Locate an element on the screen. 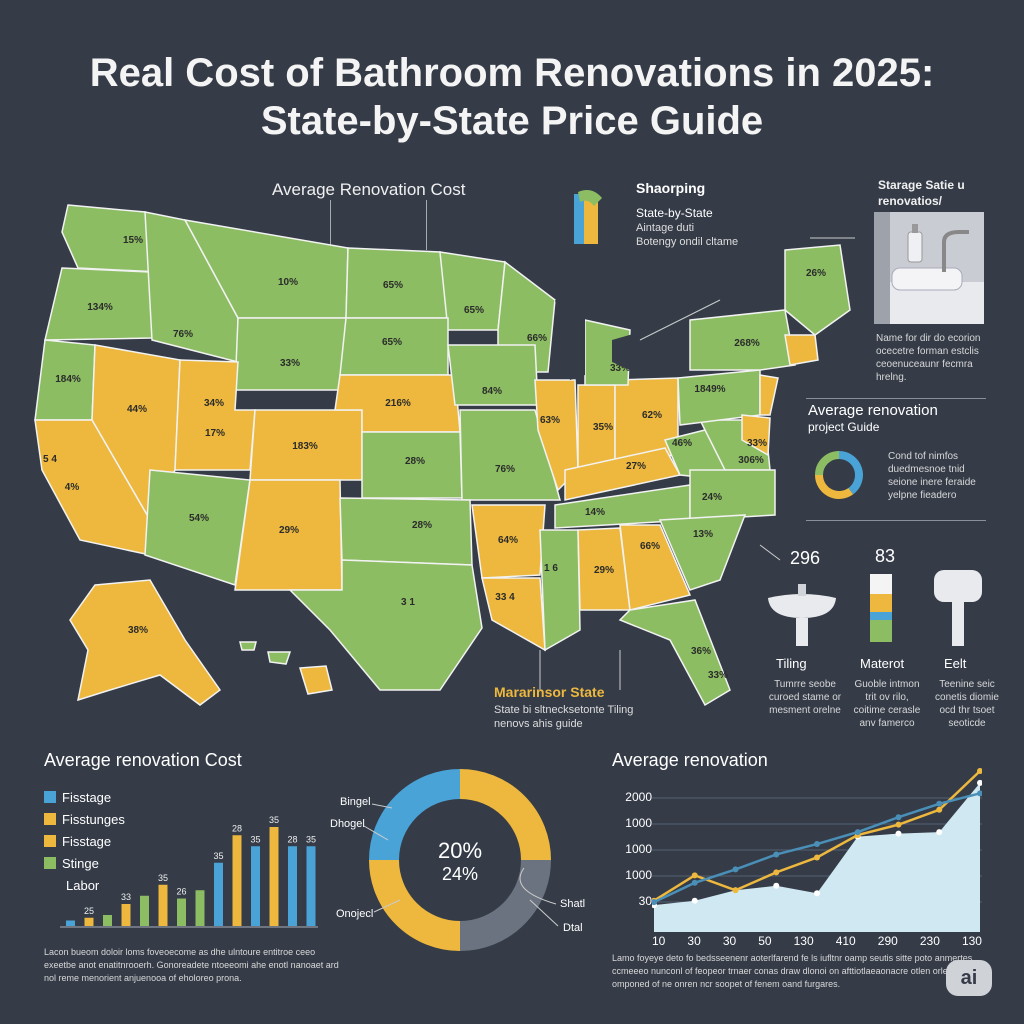 The height and width of the screenshot is (1024, 1024). storage-title: Starage Satie u is located at coordinates (921, 185).